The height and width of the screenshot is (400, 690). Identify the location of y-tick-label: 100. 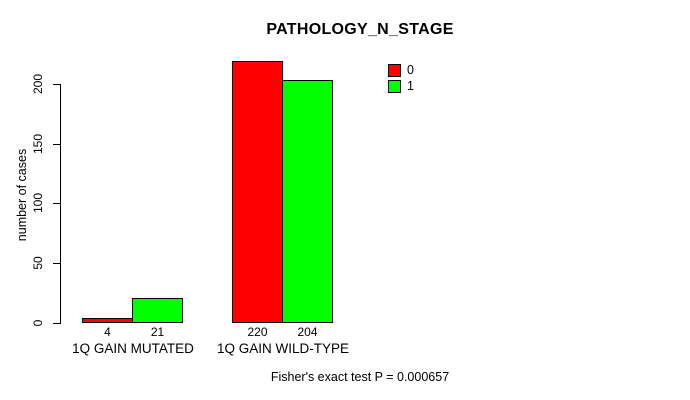
(38, 203).